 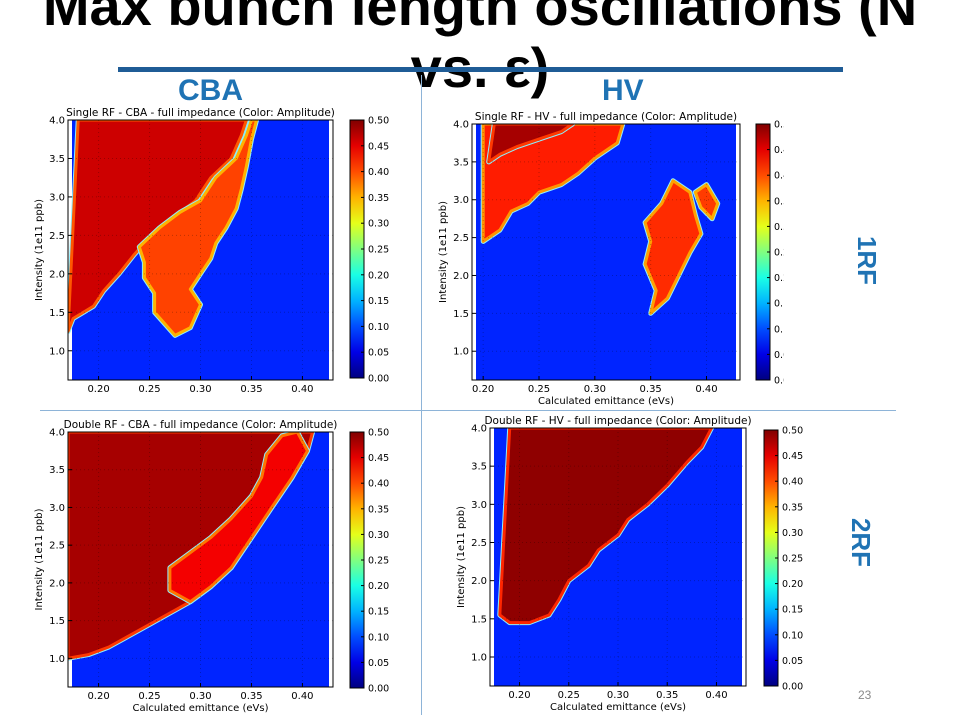 I want to click on column-label-hv: HV, so click(x=623, y=90).